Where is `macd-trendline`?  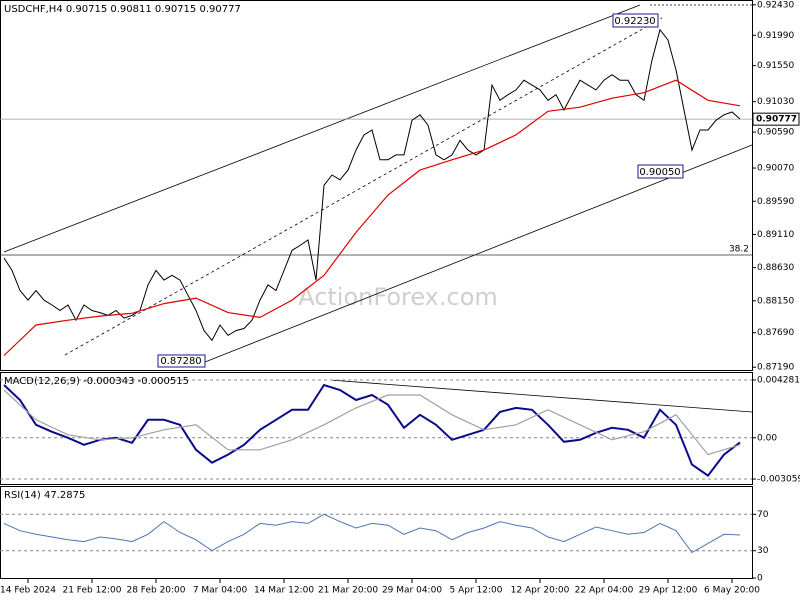
macd-trendline is located at coordinates (541, 396).